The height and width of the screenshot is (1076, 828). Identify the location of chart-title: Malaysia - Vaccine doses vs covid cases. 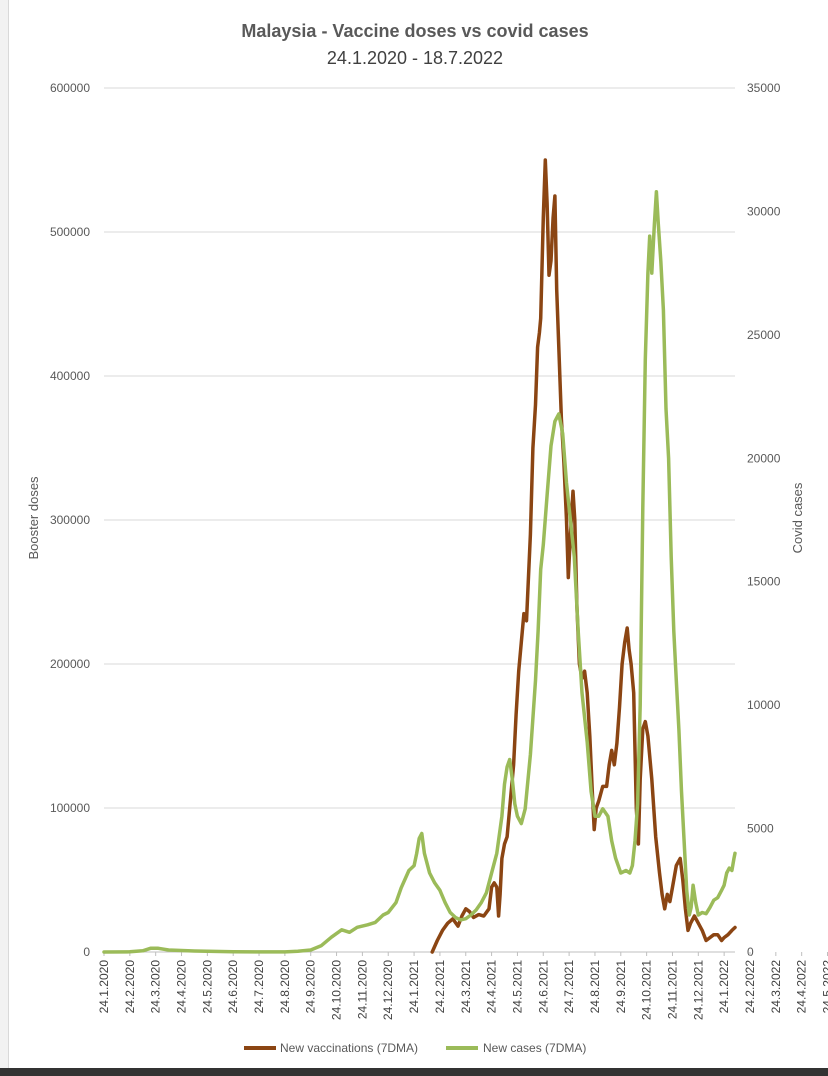
(414, 31).